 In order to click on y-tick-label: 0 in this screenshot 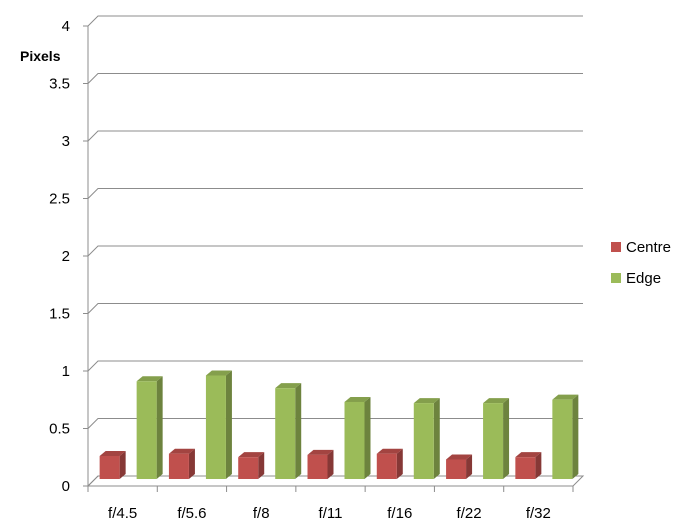, I will do `click(66, 486)`.